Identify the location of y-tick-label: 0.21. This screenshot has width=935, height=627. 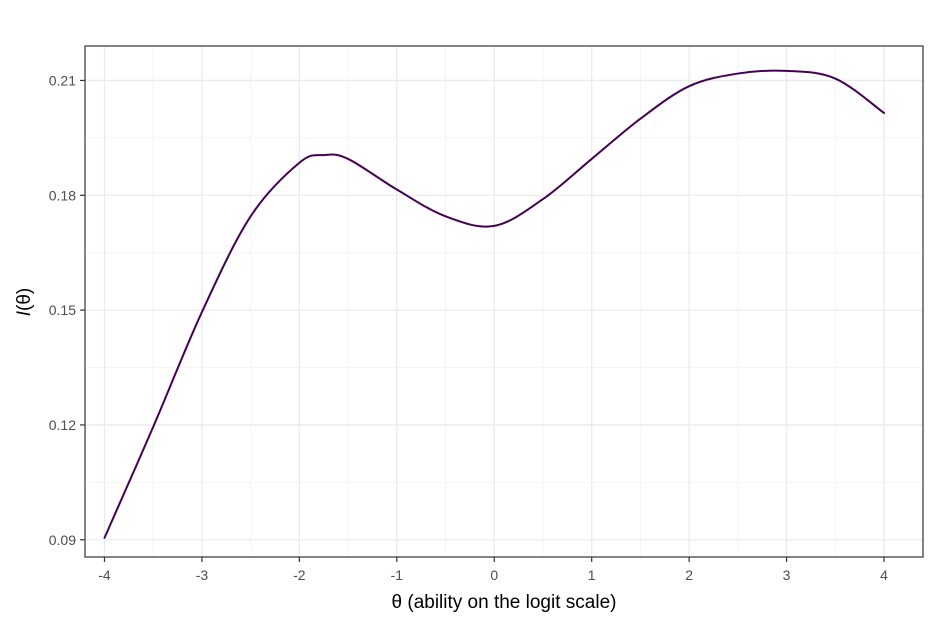
(62, 80).